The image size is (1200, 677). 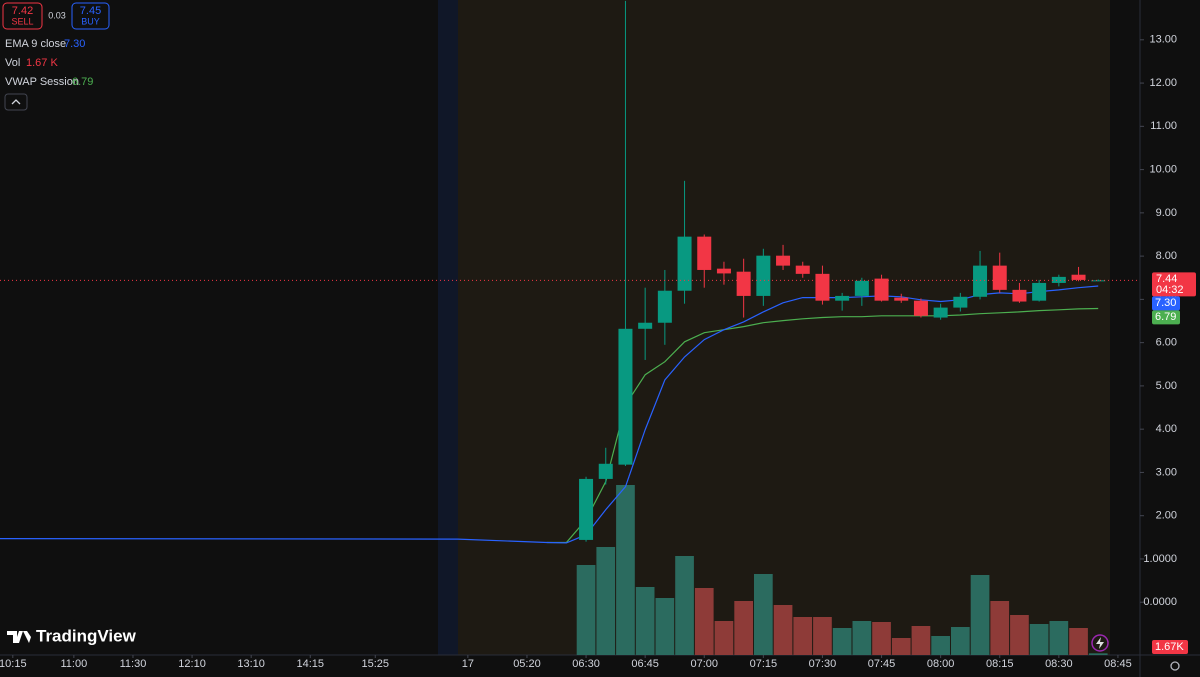 What do you see at coordinates (12, 63) in the screenshot?
I see `vol-legend-name: Vol` at bounding box center [12, 63].